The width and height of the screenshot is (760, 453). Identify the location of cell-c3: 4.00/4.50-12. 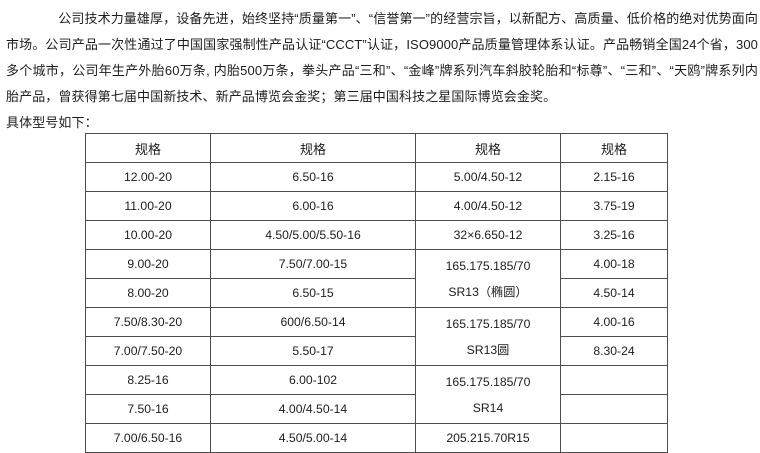
(488, 206).